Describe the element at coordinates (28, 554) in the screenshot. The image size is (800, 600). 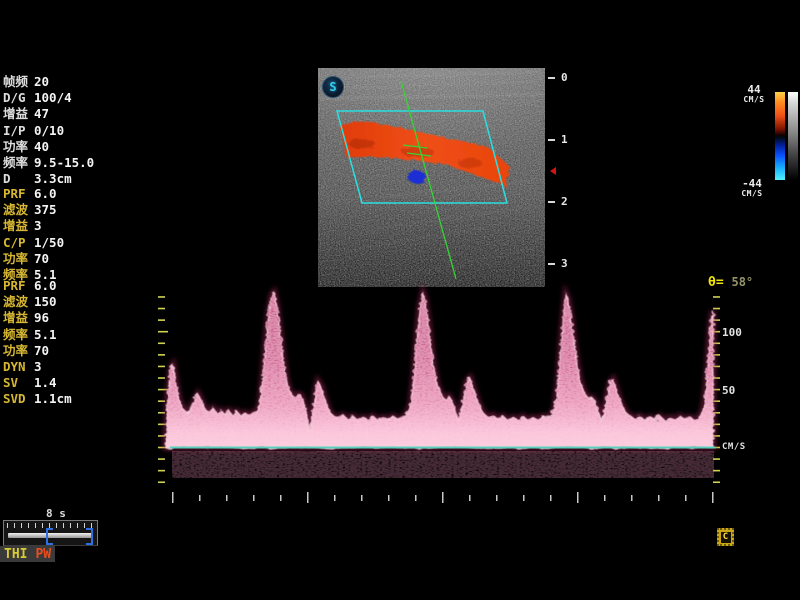
I see `active-modes-bar: THI PW` at that location.